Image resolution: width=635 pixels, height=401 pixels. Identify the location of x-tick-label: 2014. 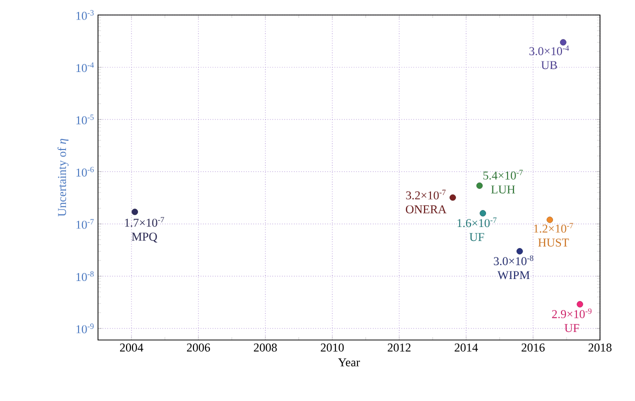
(466, 348).